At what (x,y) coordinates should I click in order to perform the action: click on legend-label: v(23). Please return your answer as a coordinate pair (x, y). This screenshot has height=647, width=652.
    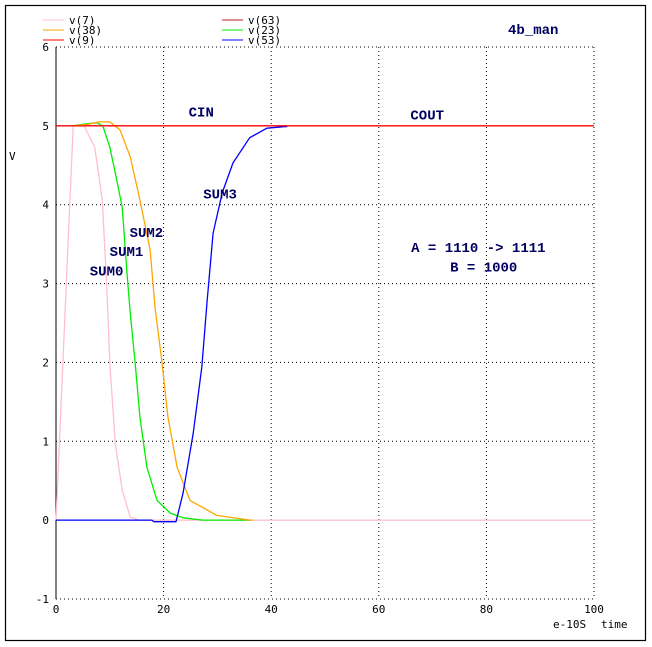
    Looking at the image, I should click on (264, 30).